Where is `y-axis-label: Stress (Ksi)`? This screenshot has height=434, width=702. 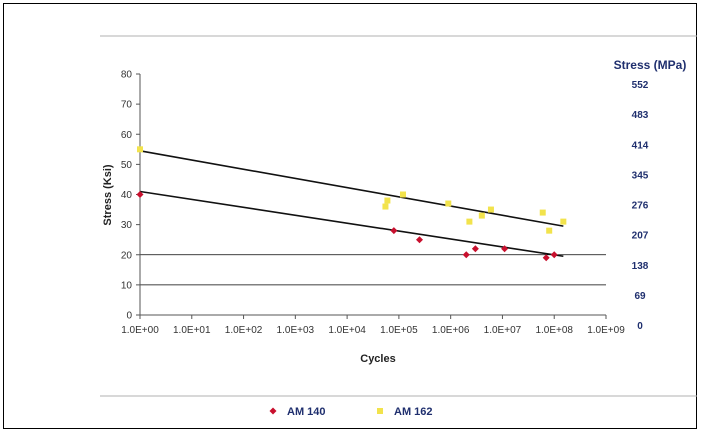 y-axis-label: Stress (Ksi) is located at coordinates (108, 194).